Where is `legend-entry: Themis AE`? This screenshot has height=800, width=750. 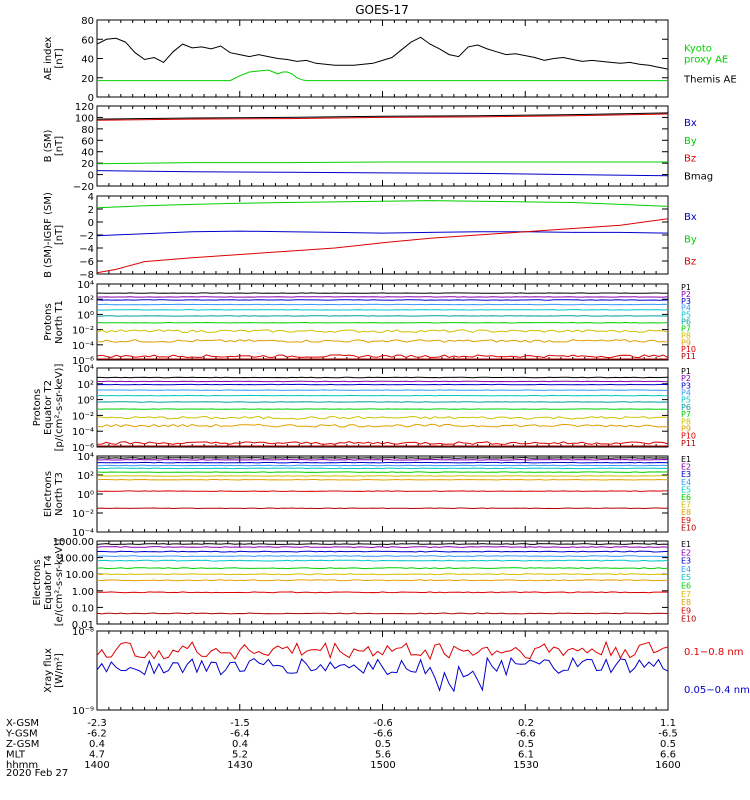
legend-entry: Themis AE is located at coordinates (710, 80).